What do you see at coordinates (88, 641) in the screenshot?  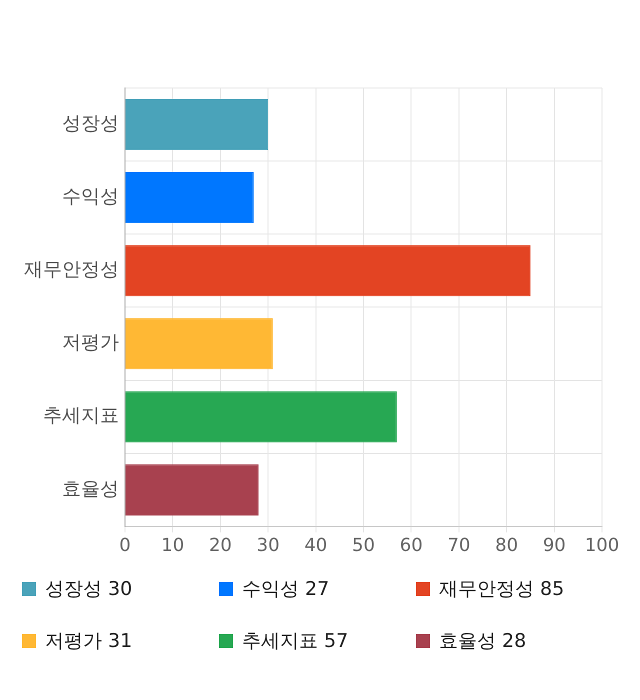 I see `category-label: 저평가 31` at bounding box center [88, 641].